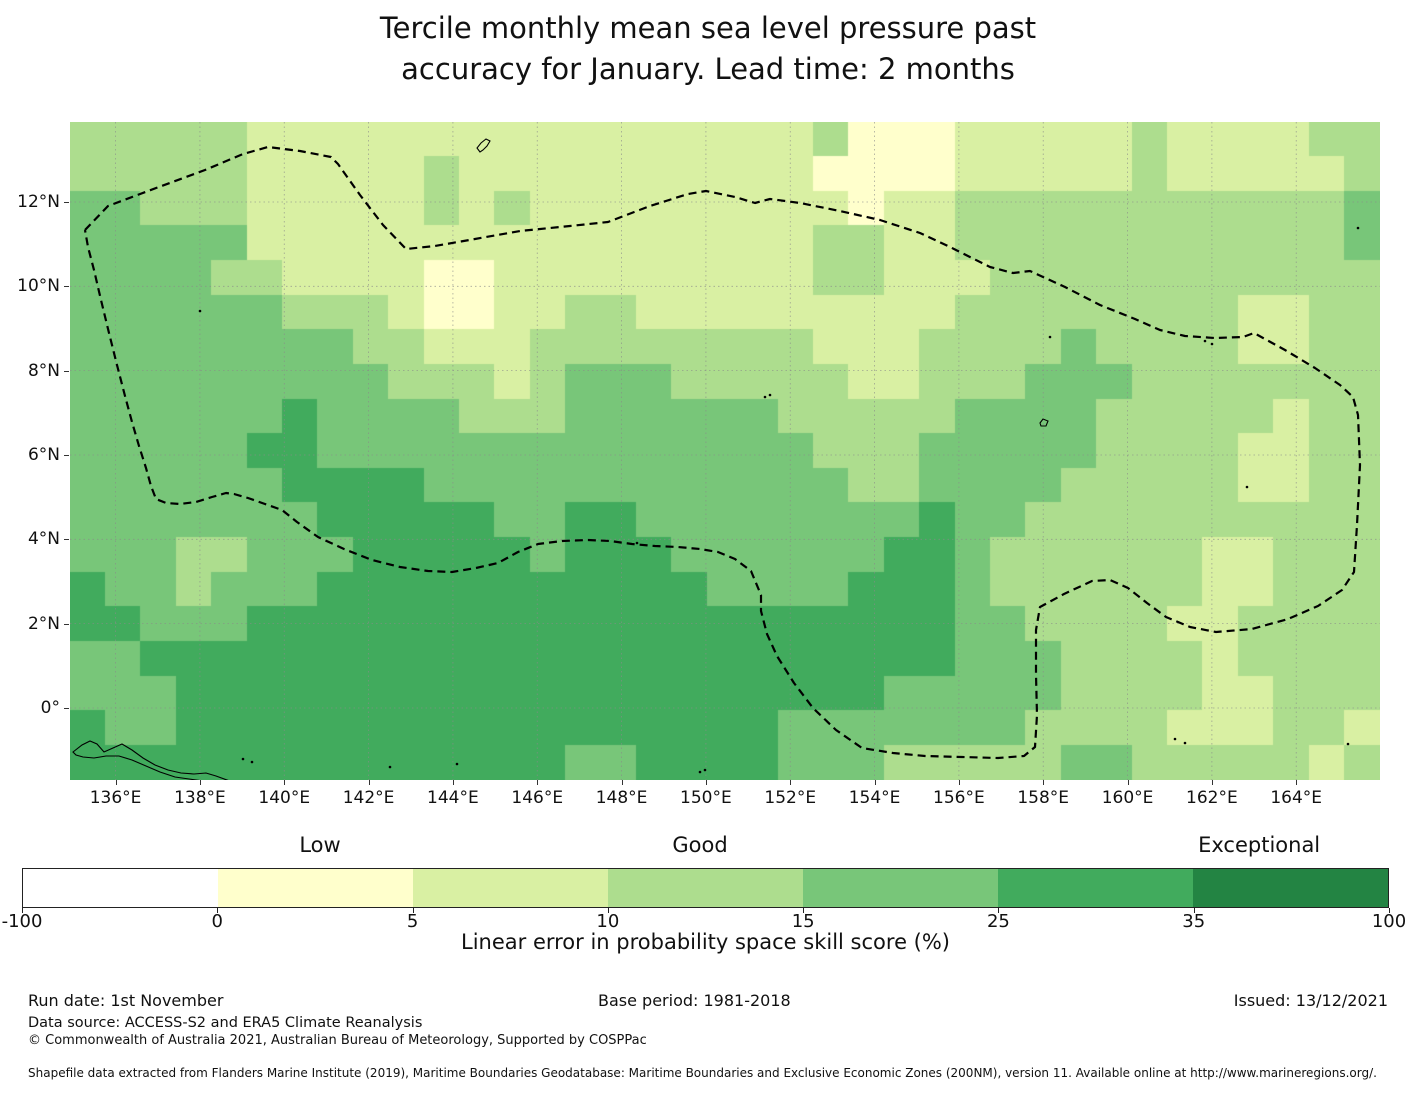 The image size is (1416, 1095). I want to click on y-tick-label: 8°N, so click(43, 370).